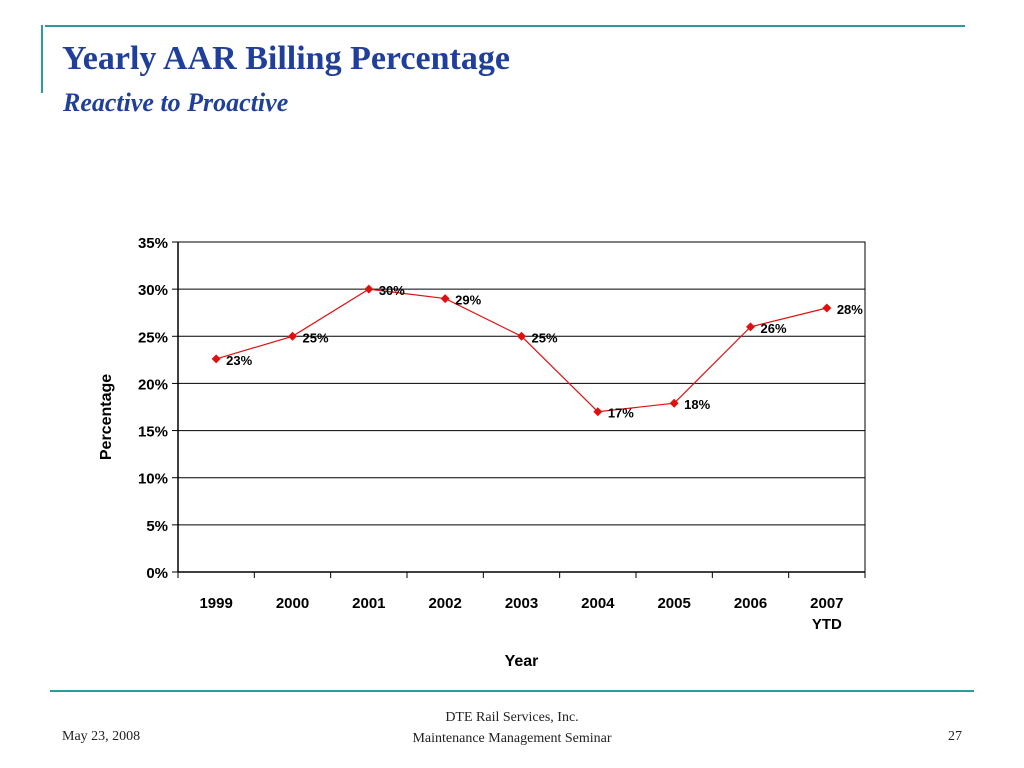 The image size is (1024, 768). Describe the element at coordinates (157, 526) in the screenshot. I see `y-tick-label: 5%` at that location.